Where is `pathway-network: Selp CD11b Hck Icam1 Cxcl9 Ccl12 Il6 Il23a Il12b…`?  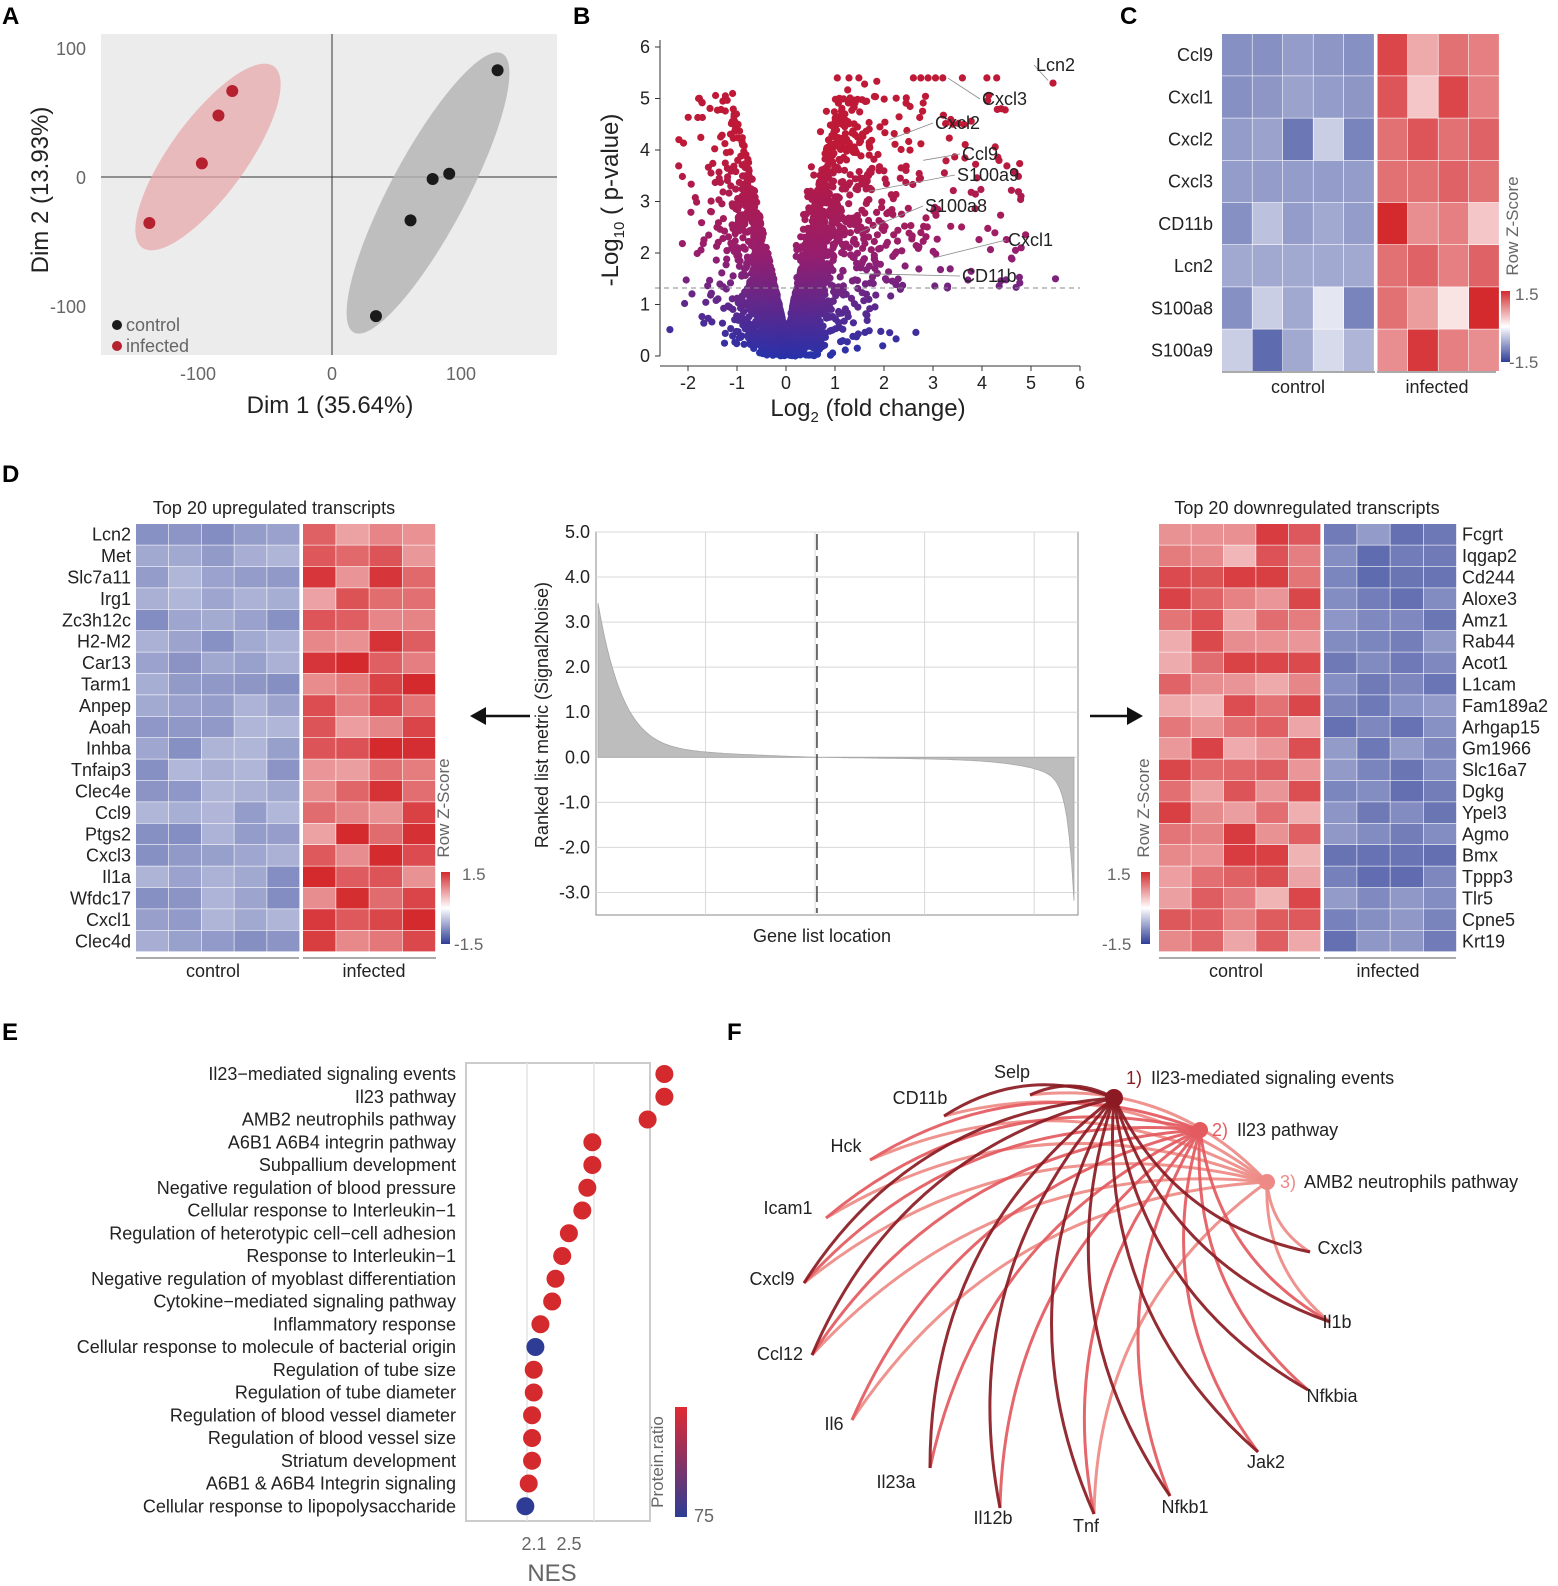
pathway-network: Selp CD11b Hck Icam1 Cxcl9 Ccl12 Il6 Il23a Il12b… is located at coordinates (1133, 1299).